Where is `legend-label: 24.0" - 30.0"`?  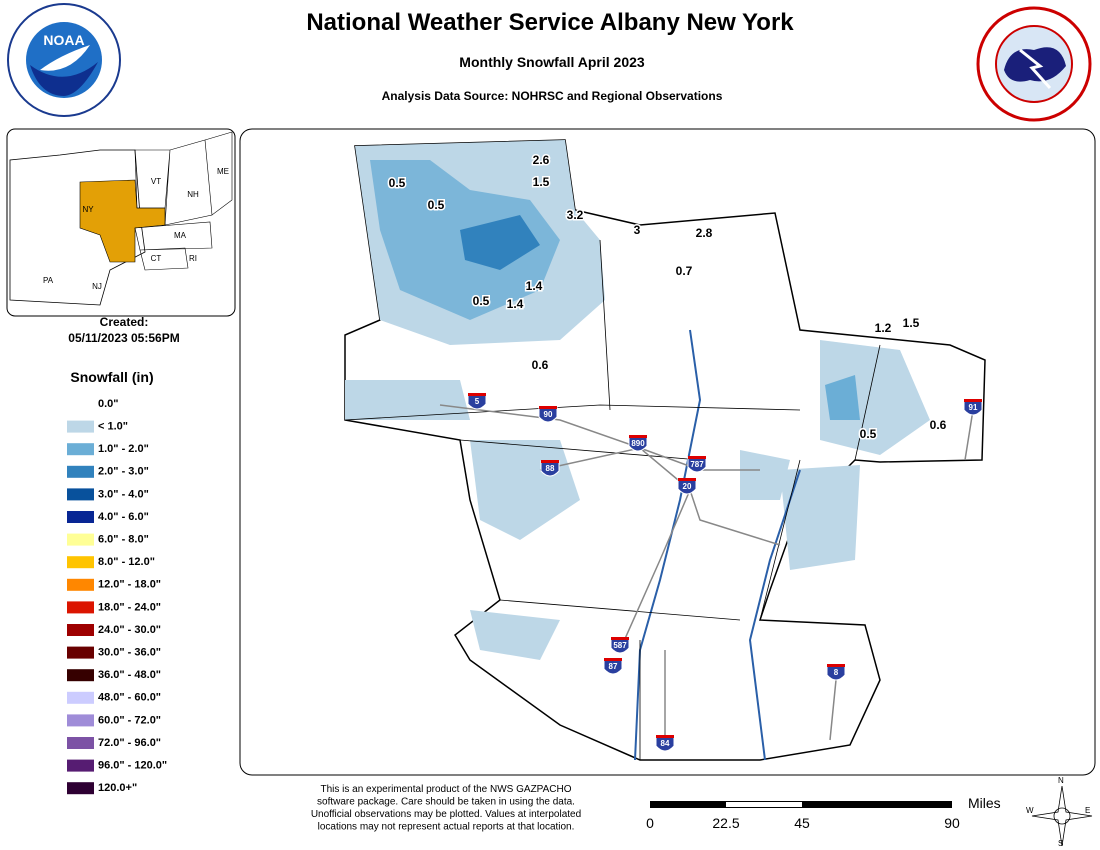 legend-label: 24.0" - 30.0" is located at coordinates (129, 630).